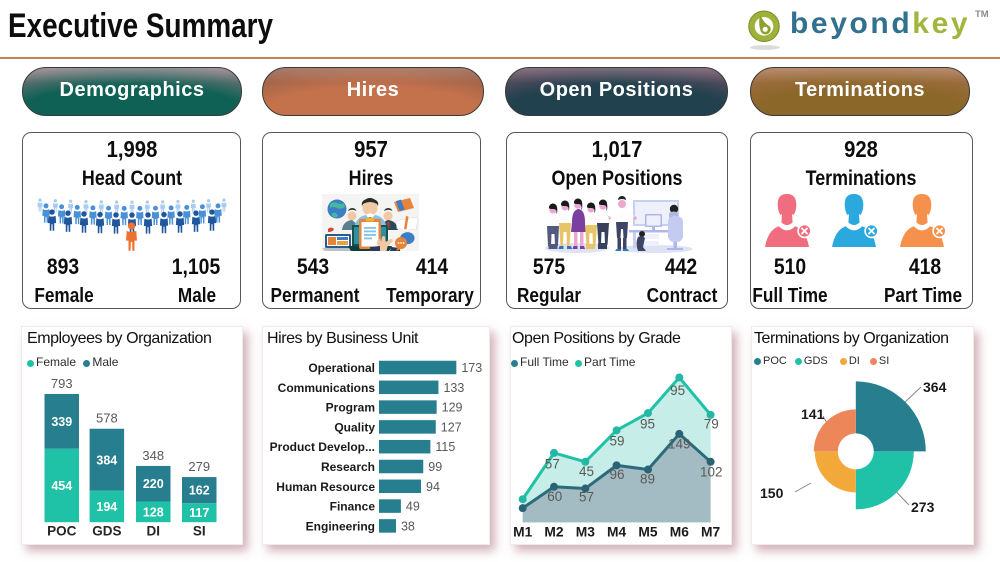 Image resolution: width=1000 pixels, height=562 pixels. I want to click on svg-text: M7, so click(710, 532).